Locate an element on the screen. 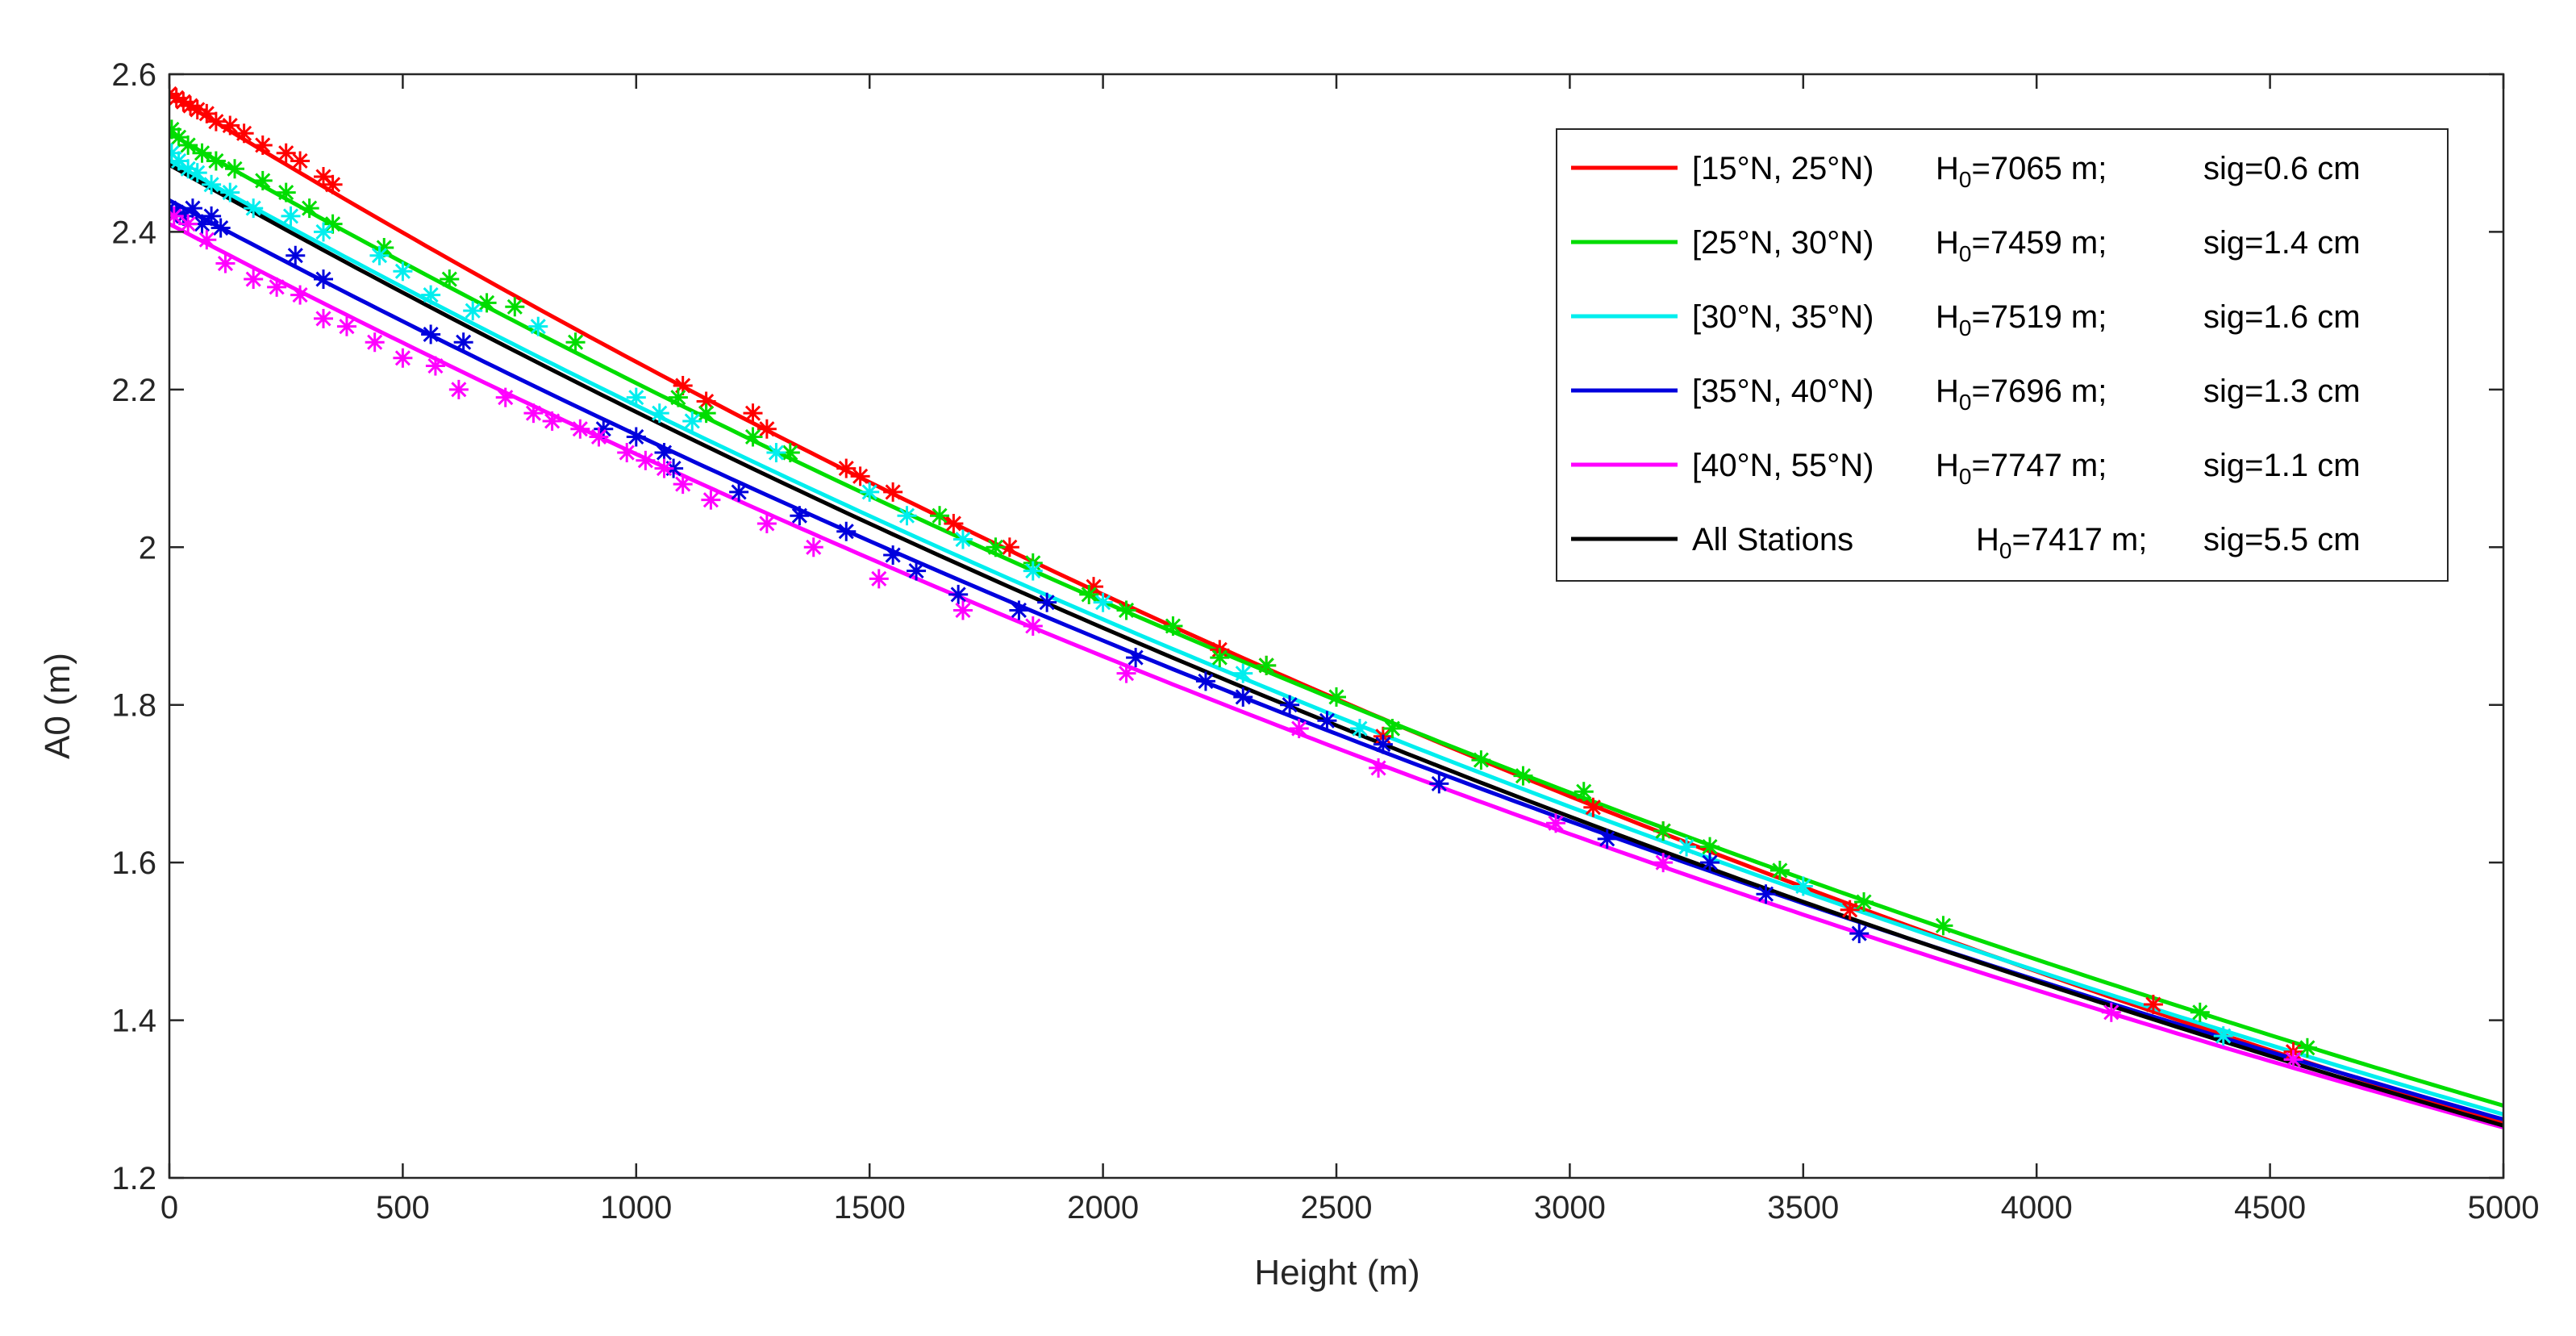  legend-h0-prefix: H is located at coordinates (1947, 243).